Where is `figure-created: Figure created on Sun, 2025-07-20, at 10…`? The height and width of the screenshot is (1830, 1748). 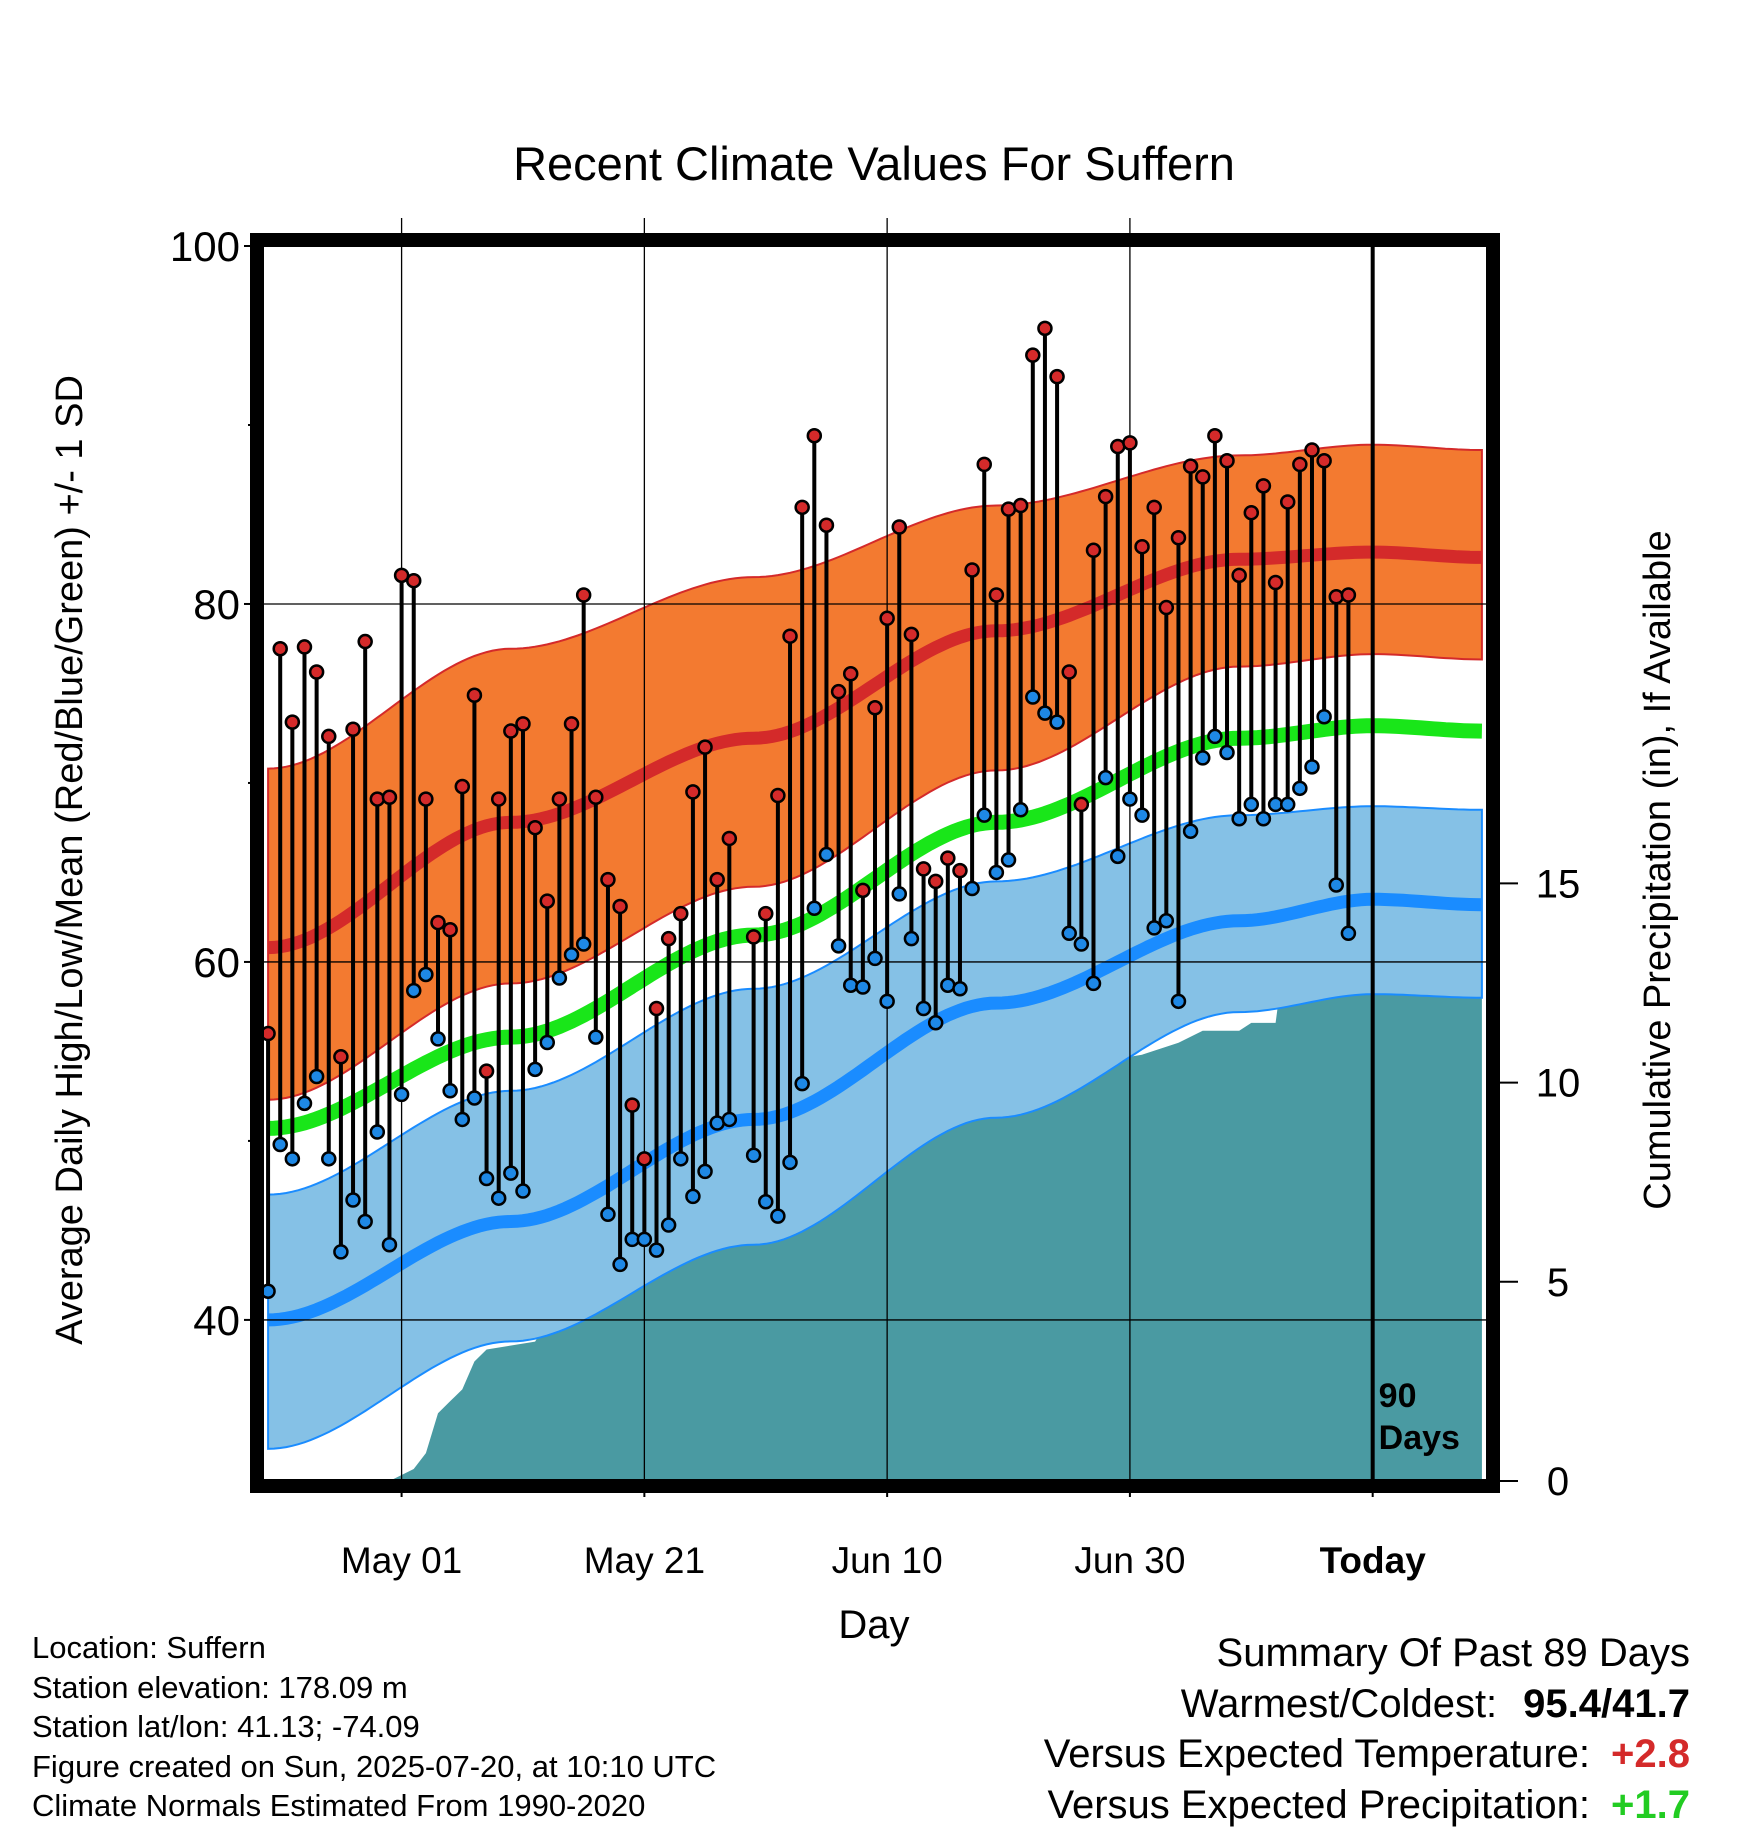 figure-created: Figure created on Sun, 2025-07-20, at 10… is located at coordinates (374, 1767).